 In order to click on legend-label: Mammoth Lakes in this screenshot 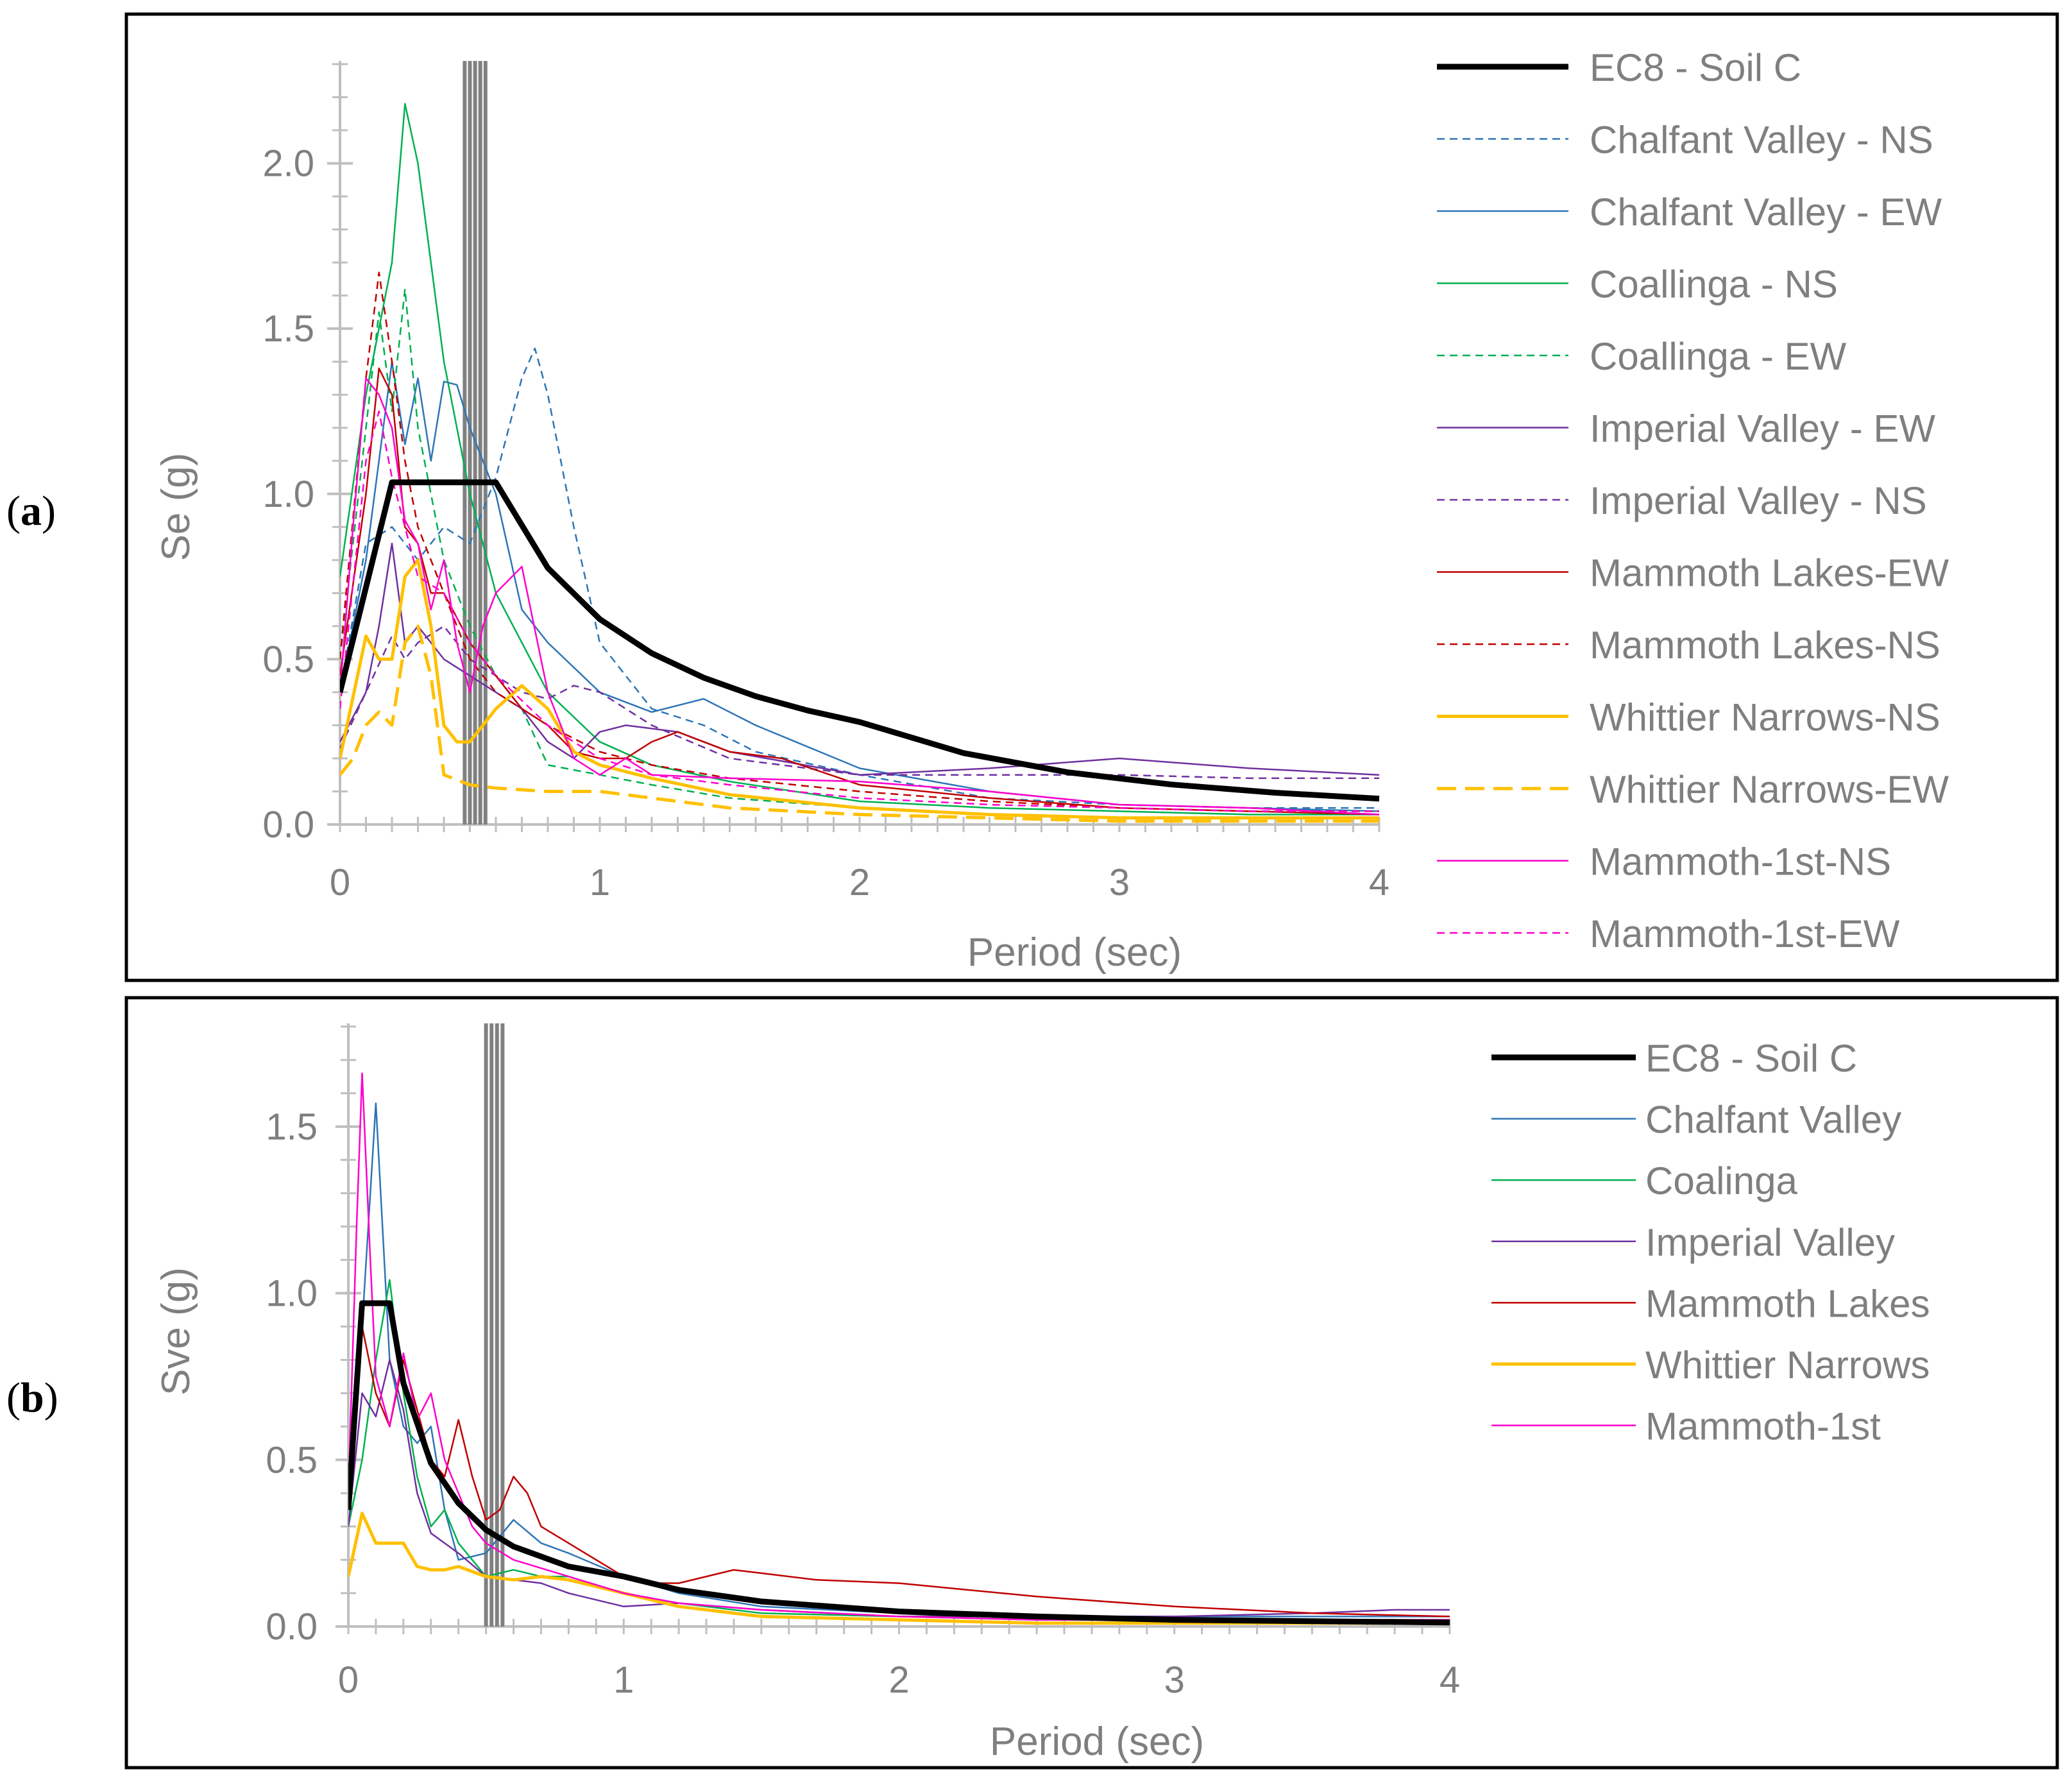, I will do `click(1787, 1303)`.